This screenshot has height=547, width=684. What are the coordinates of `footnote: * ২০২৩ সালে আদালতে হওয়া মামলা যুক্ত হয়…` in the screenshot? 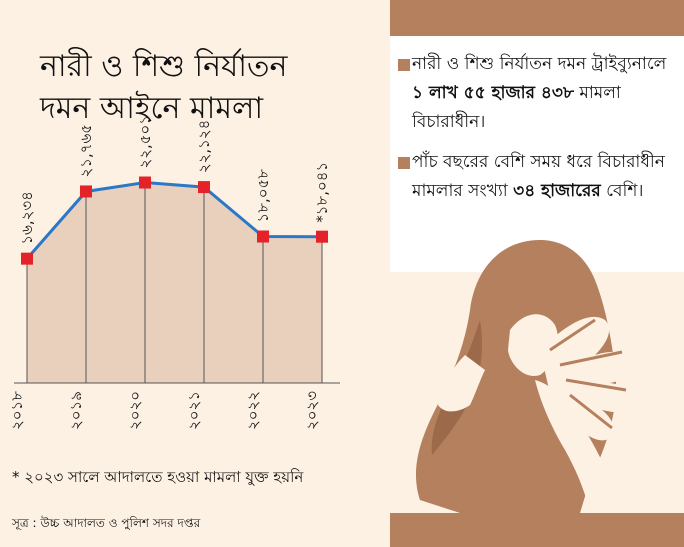 It's located at (158, 477).